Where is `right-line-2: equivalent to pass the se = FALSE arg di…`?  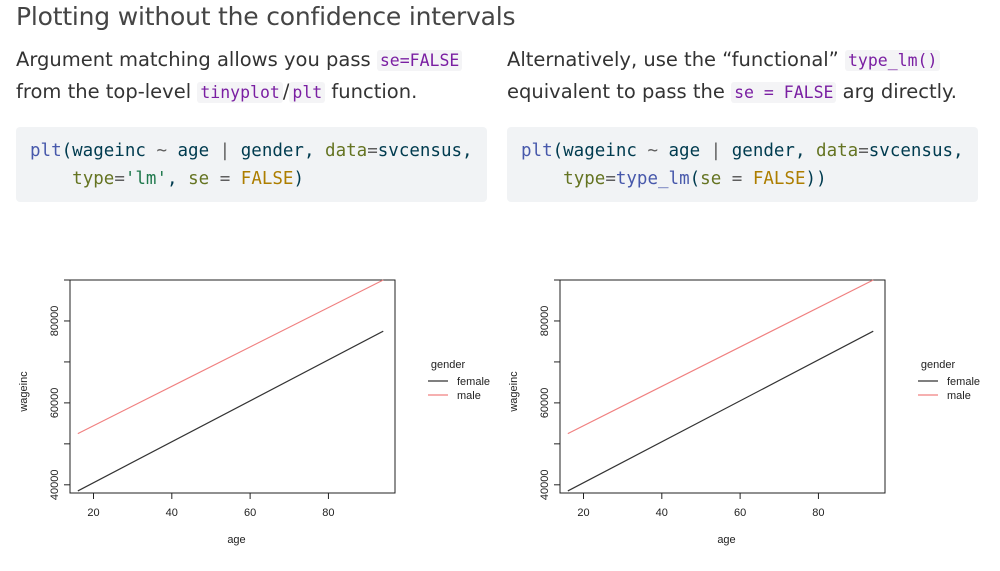 right-line-2: equivalent to pass the se = FALSE arg di… is located at coordinates (747, 92).